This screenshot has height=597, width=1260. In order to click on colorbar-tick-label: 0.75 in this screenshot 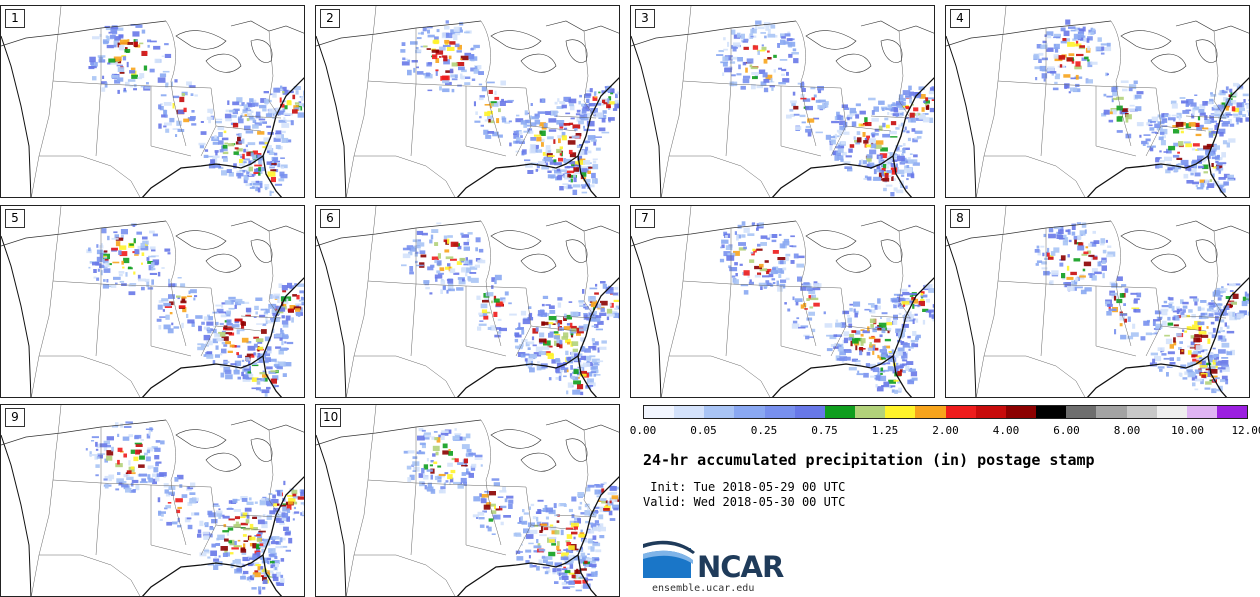, I will do `click(824, 430)`.